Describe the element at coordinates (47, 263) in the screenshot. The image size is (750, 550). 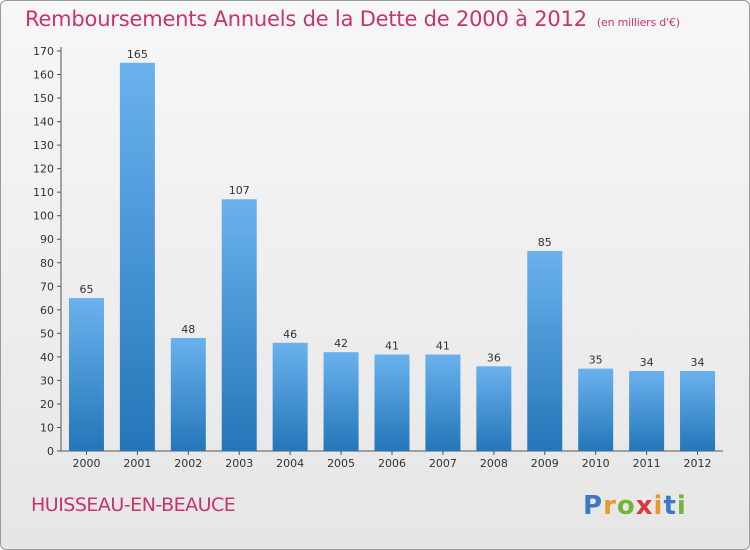
I see `y-tick-label: 80` at that location.